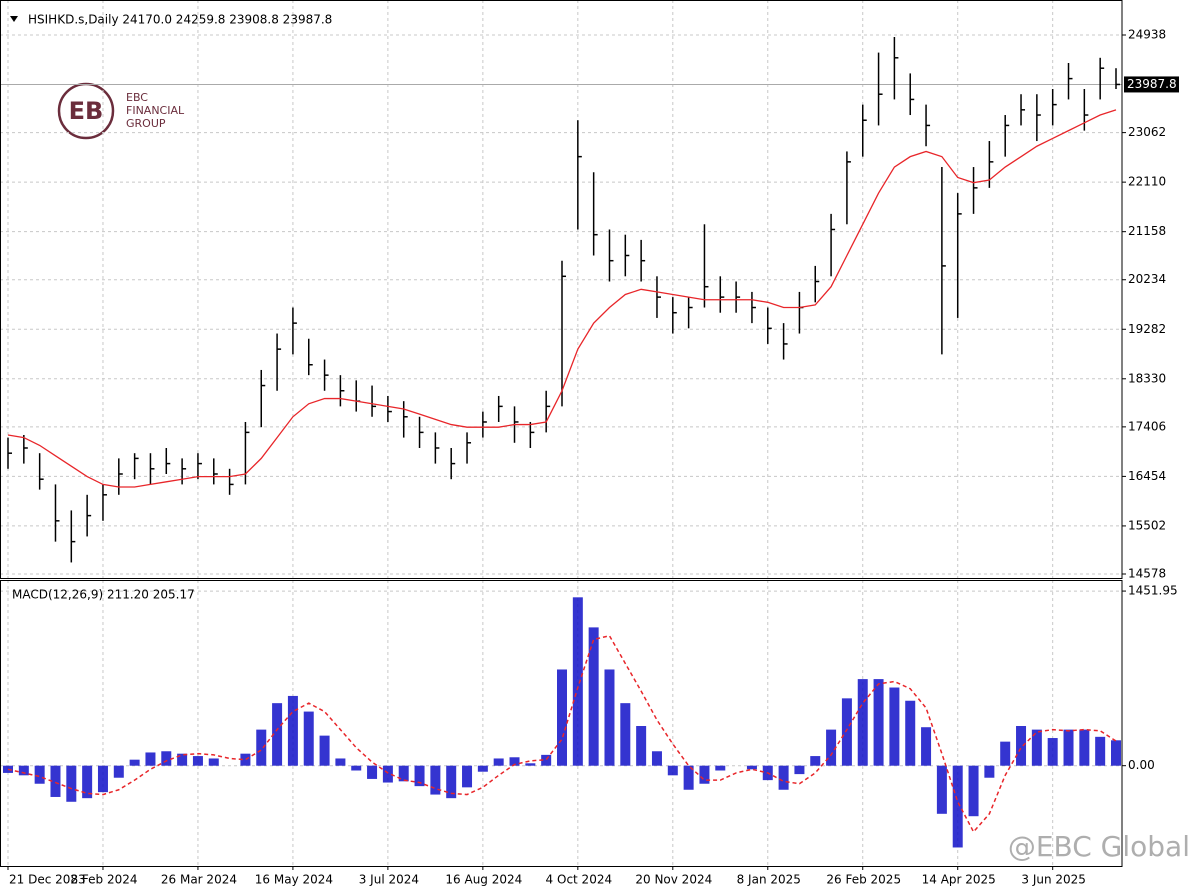  Describe the element at coordinates (47, 880) in the screenshot. I see `x-tick-label: 21 Dec 2023` at that location.